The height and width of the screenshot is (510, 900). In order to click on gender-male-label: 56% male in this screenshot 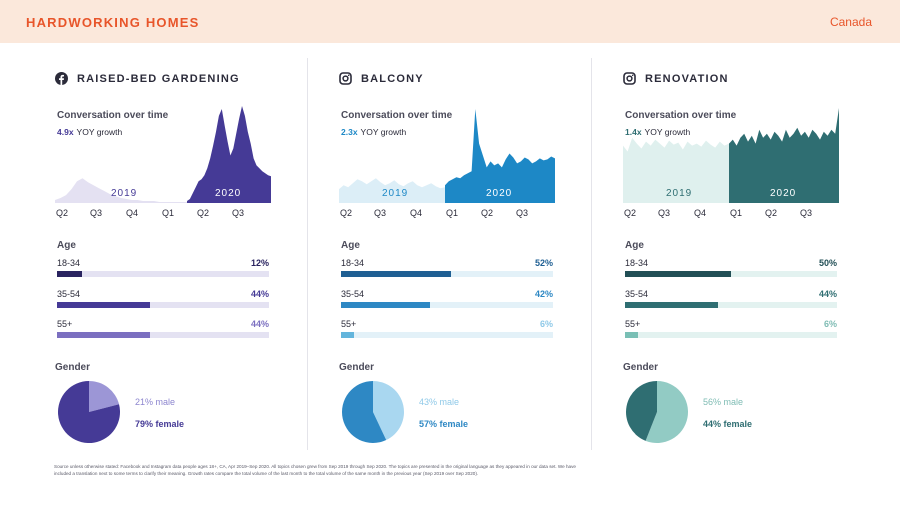, I will do `click(723, 402)`.